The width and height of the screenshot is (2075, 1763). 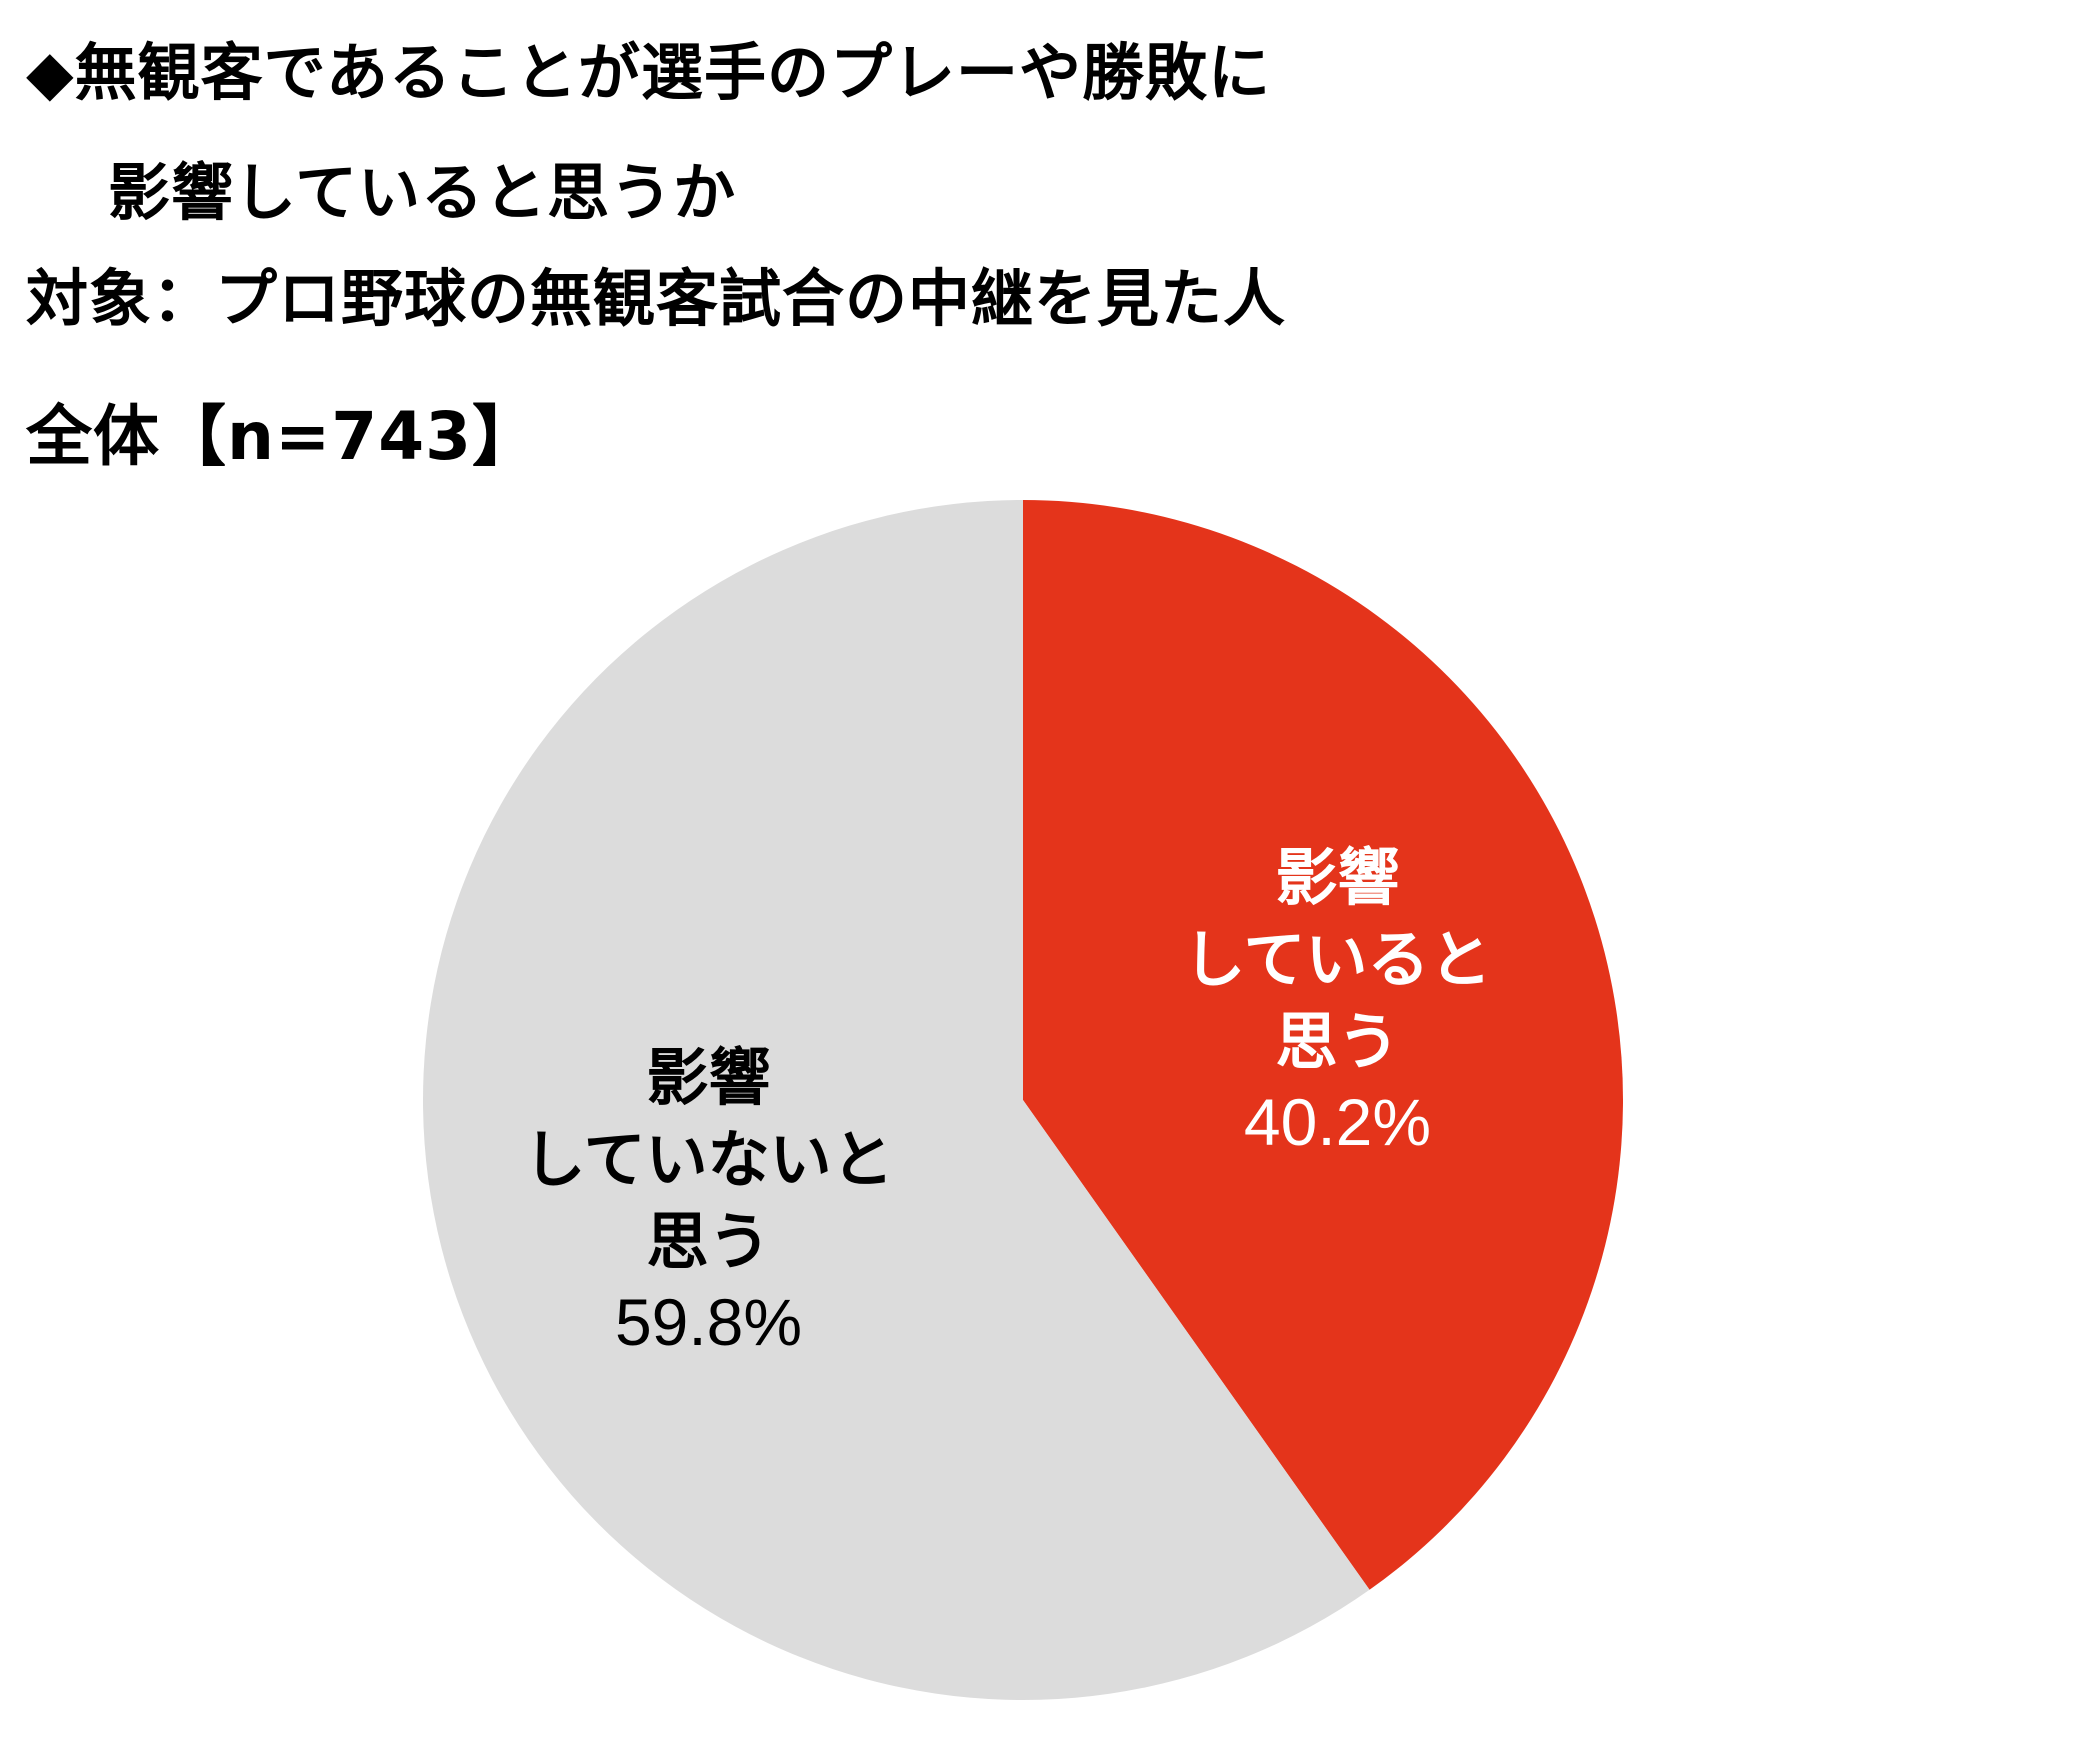 What do you see at coordinates (1337, 1122) in the screenshot?
I see `pie-slice-0-value-label: 40.2%` at bounding box center [1337, 1122].